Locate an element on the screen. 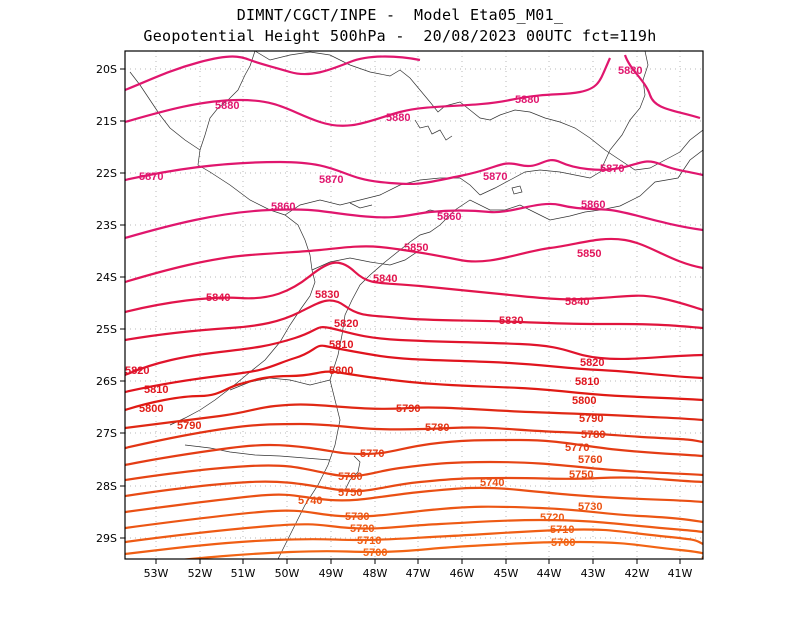 This screenshot has height=618, width=800. pr-sc-border is located at coordinates (280, 384).